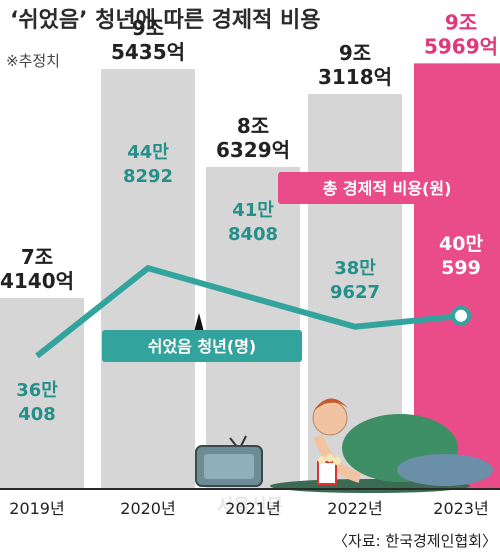  What do you see at coordinates (37, 281) in the screenshot?
I see `bar-value-label: 4140억` at bounding box center [37, 281].